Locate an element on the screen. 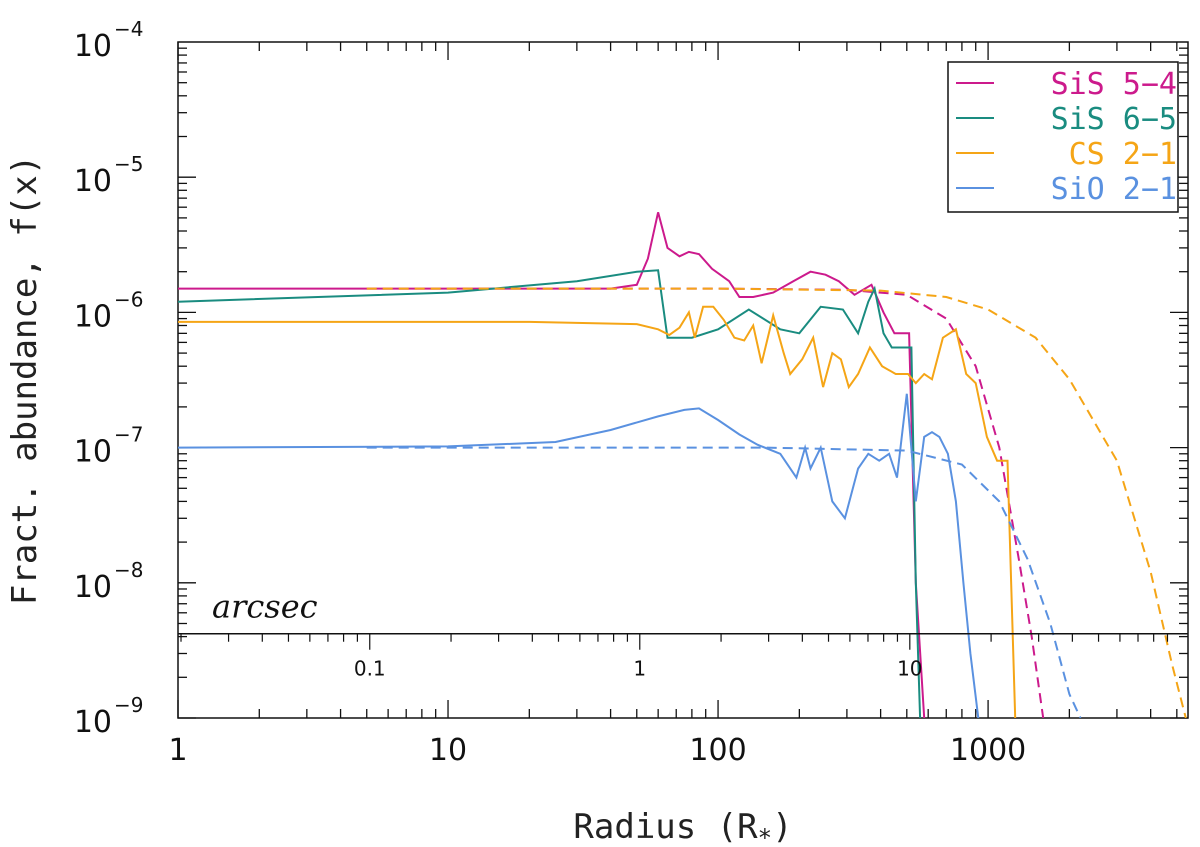  legend-label-sio-3: SiO 2−1 is located at coordinates (1114, 189).